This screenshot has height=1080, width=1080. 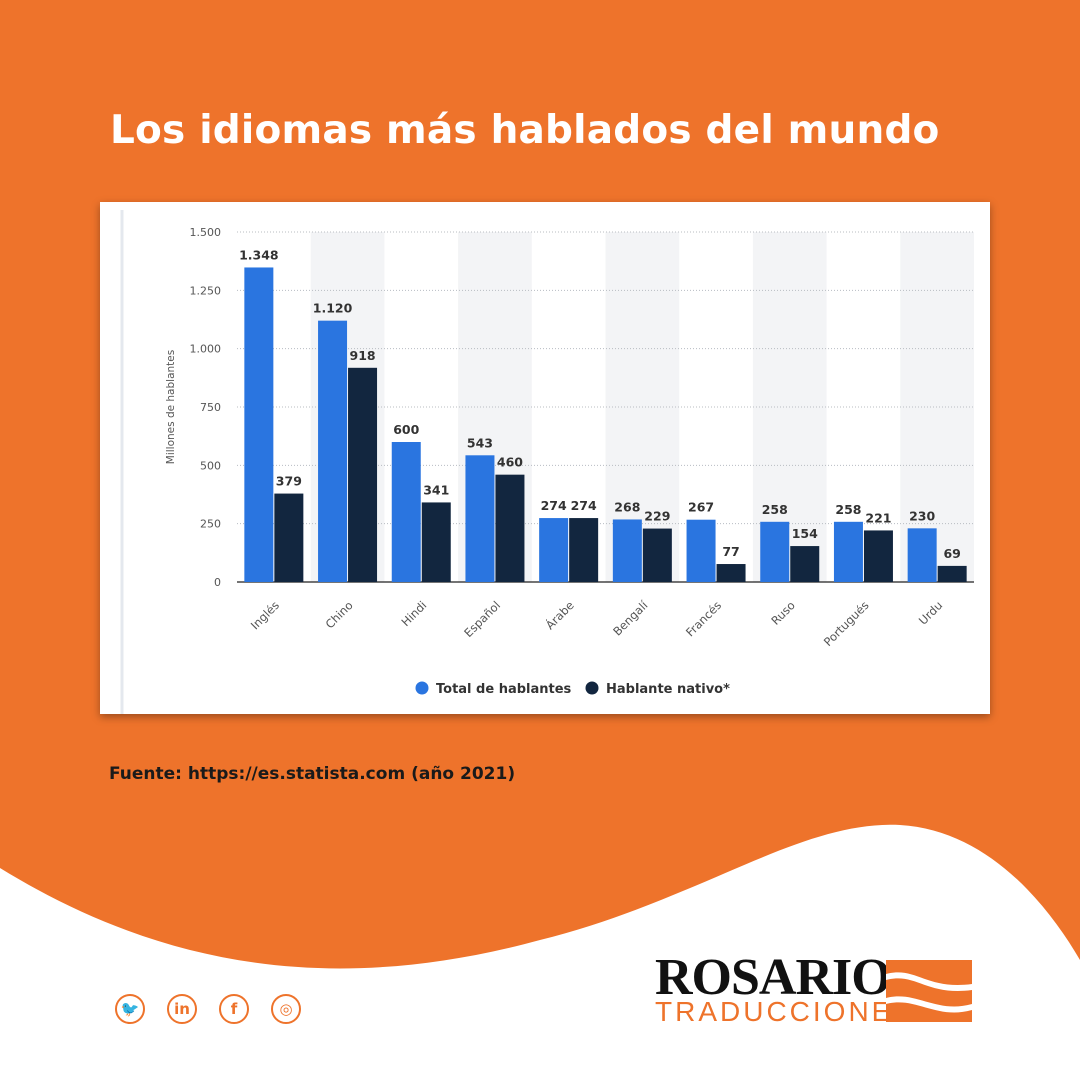 What do you see at coordinates (701, 507) in the screenshot?
I see `data-label: 267` at bounding box center [701, 507].